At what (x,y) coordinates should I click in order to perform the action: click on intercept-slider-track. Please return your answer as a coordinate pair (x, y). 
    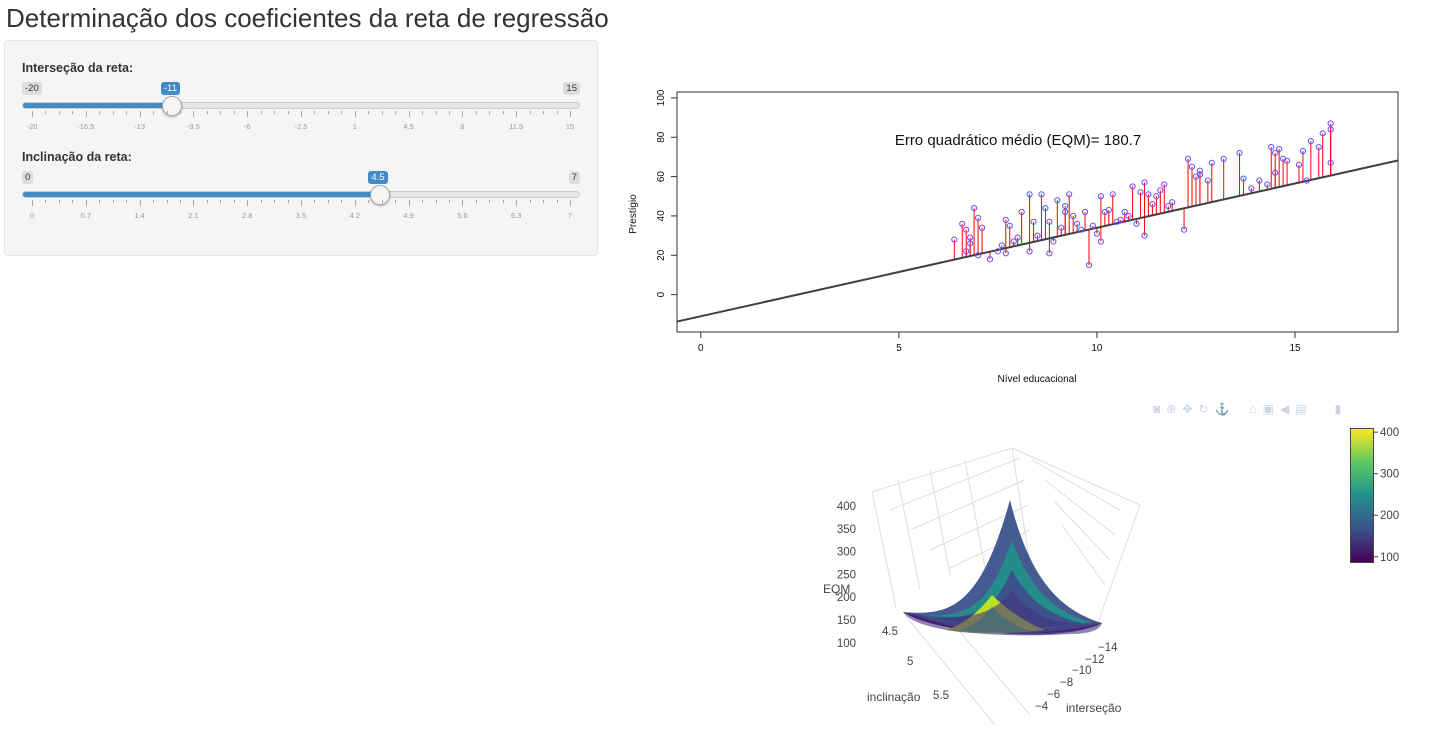
    Looking at the image, I should click on (301, 106).